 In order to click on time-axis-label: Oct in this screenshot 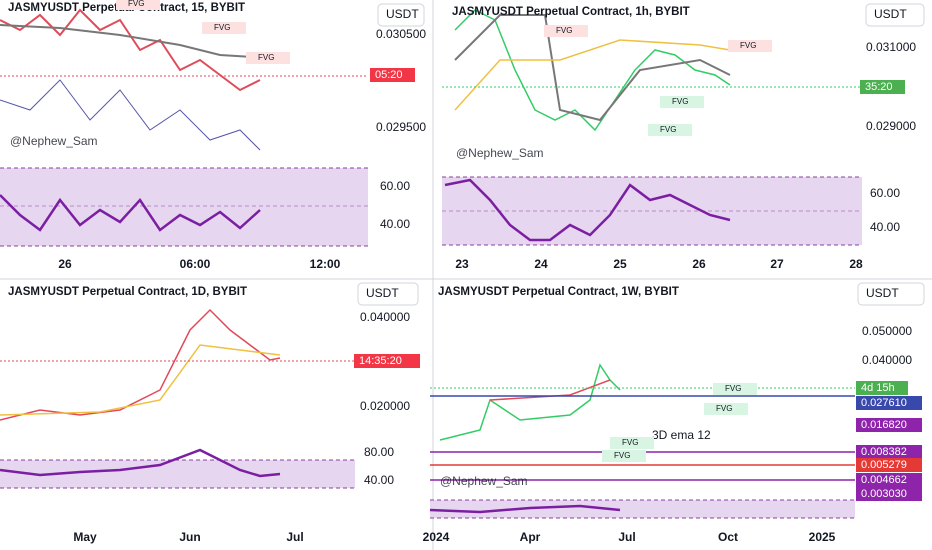, I will do `click(728, 537)`.